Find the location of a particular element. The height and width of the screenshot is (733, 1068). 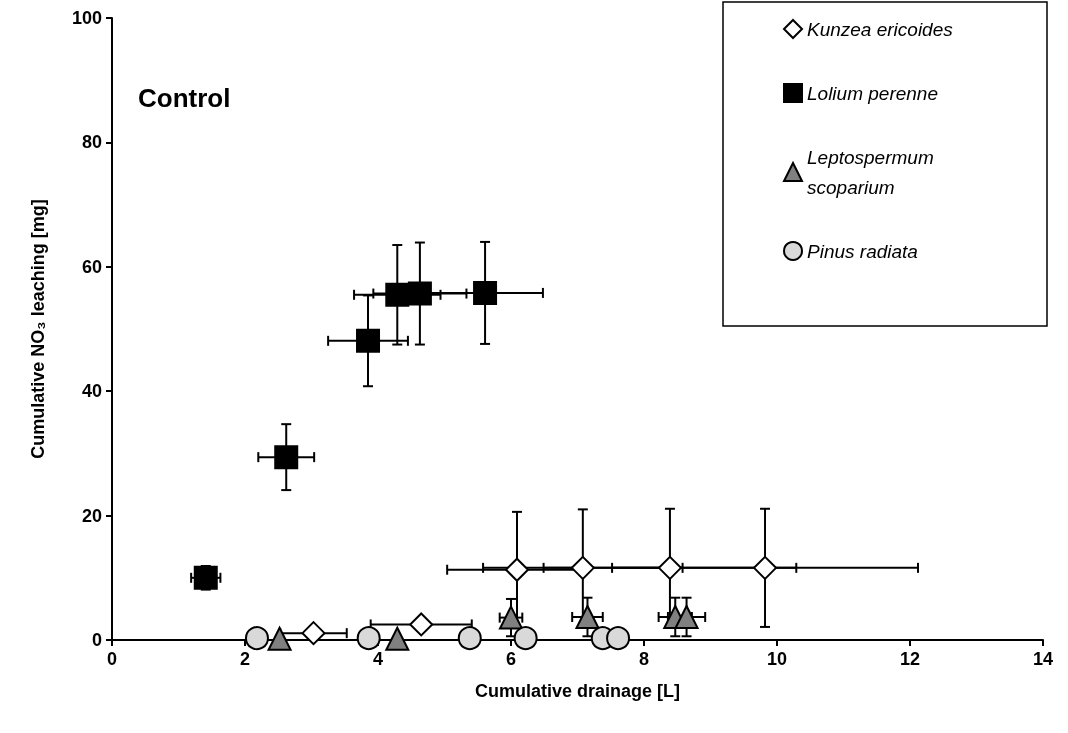

x-tick-label: 6 is located at coordinates (511, 659).